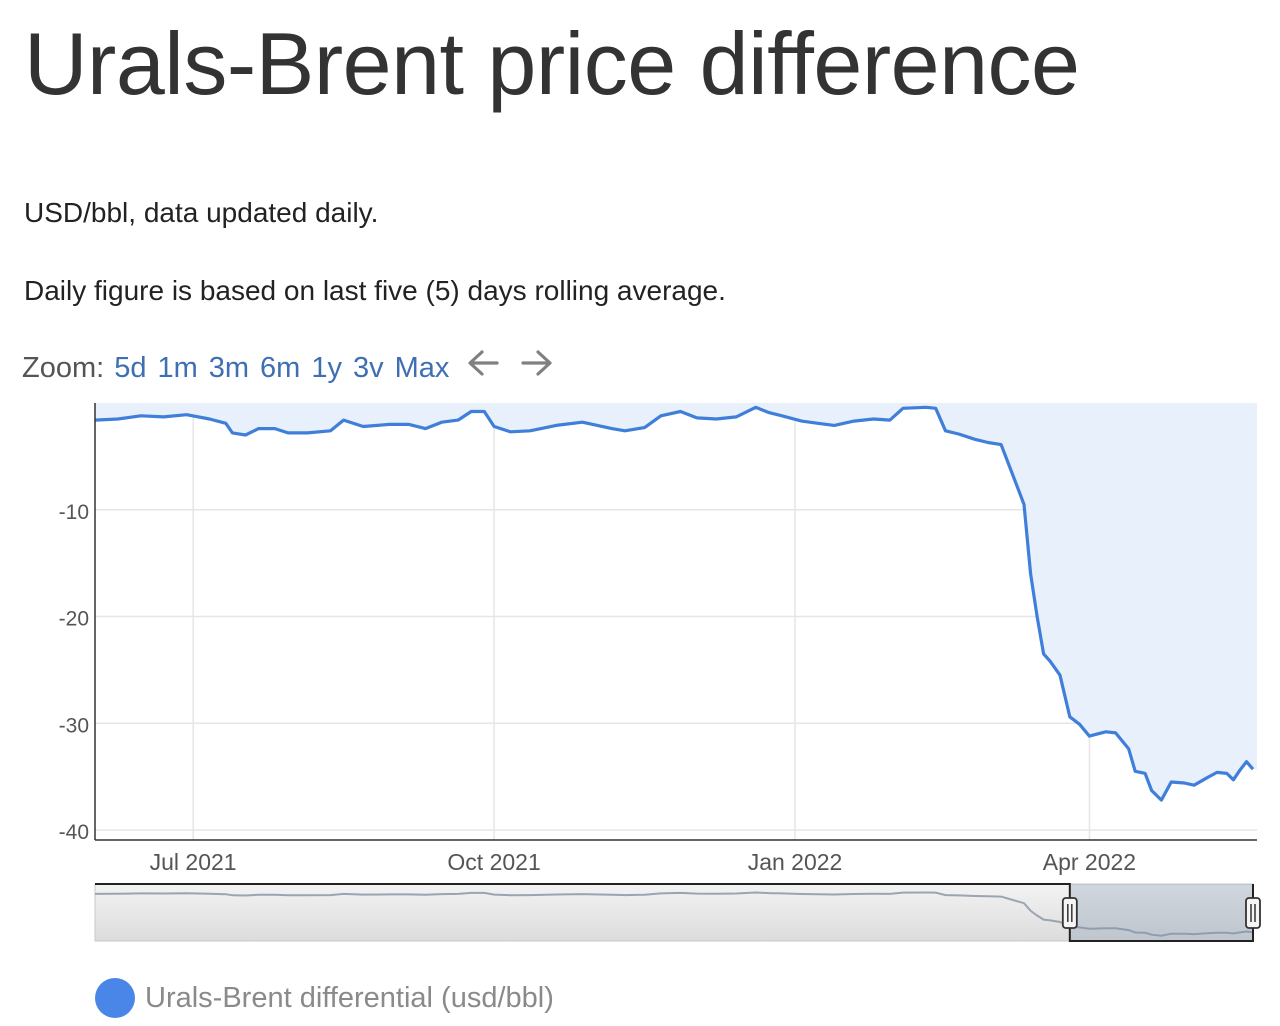  I want to click on x-tick-label: Apr 2022, so click(1089, 862).